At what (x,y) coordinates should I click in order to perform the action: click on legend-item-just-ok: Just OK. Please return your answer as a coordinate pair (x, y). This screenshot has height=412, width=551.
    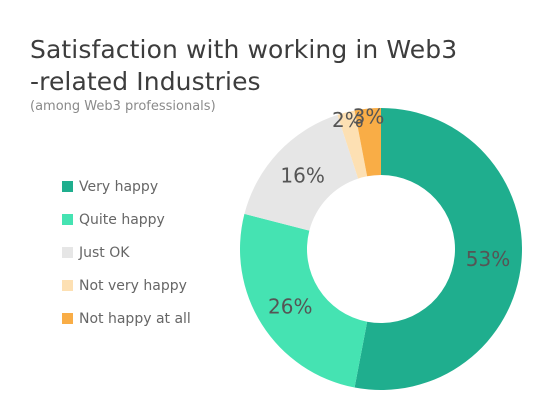
    Looking at the image, I should click on (147, 252).